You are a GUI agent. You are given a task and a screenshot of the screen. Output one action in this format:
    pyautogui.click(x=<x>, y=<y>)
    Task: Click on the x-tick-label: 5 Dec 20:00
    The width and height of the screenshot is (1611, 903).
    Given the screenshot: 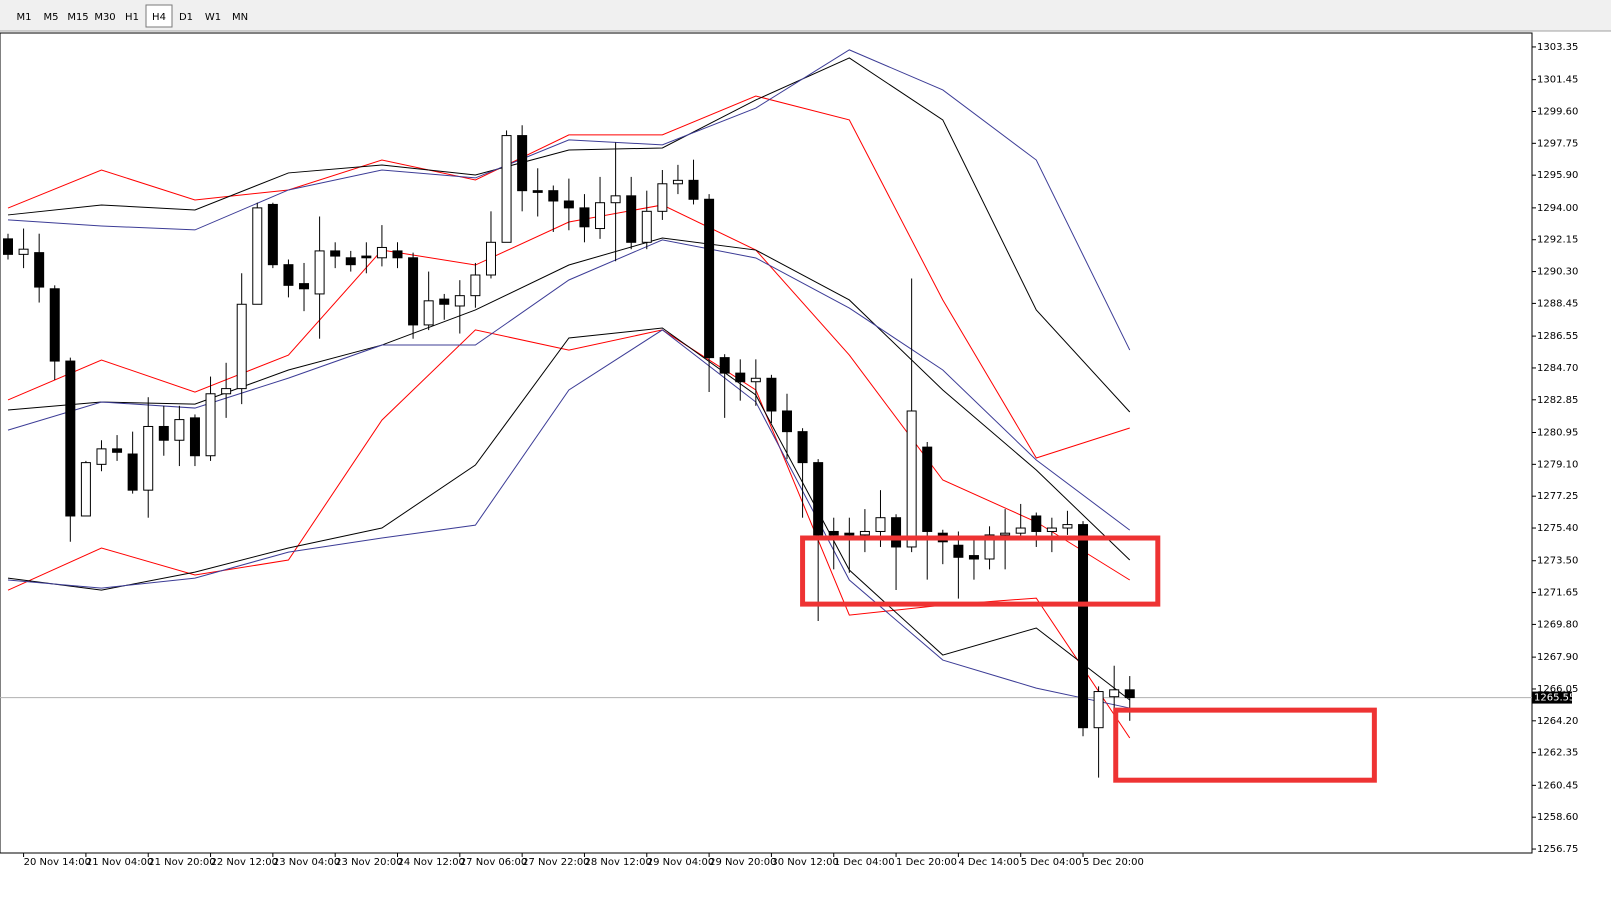 What is the action you would take?
    pyautogui.click(x=1113, y=862)
    